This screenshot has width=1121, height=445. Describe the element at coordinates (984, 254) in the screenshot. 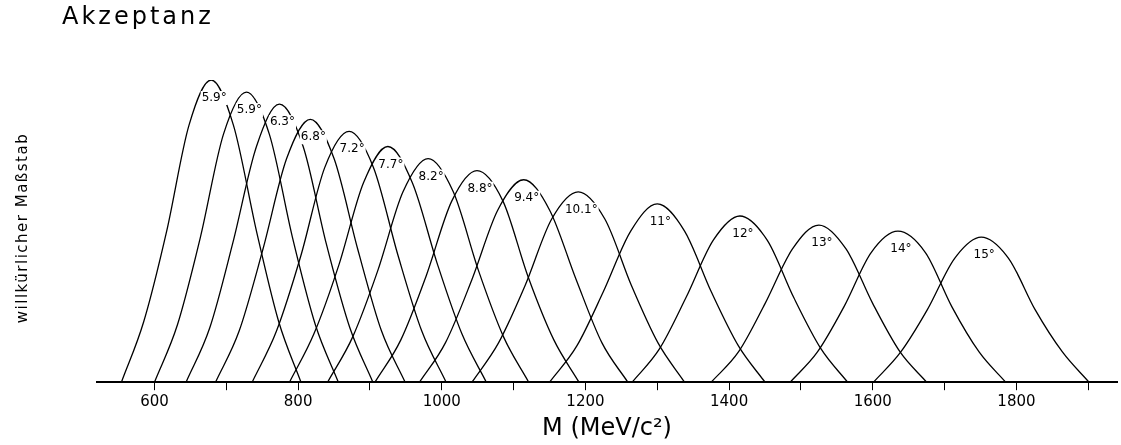

I see `series-label: 15°` at that location.